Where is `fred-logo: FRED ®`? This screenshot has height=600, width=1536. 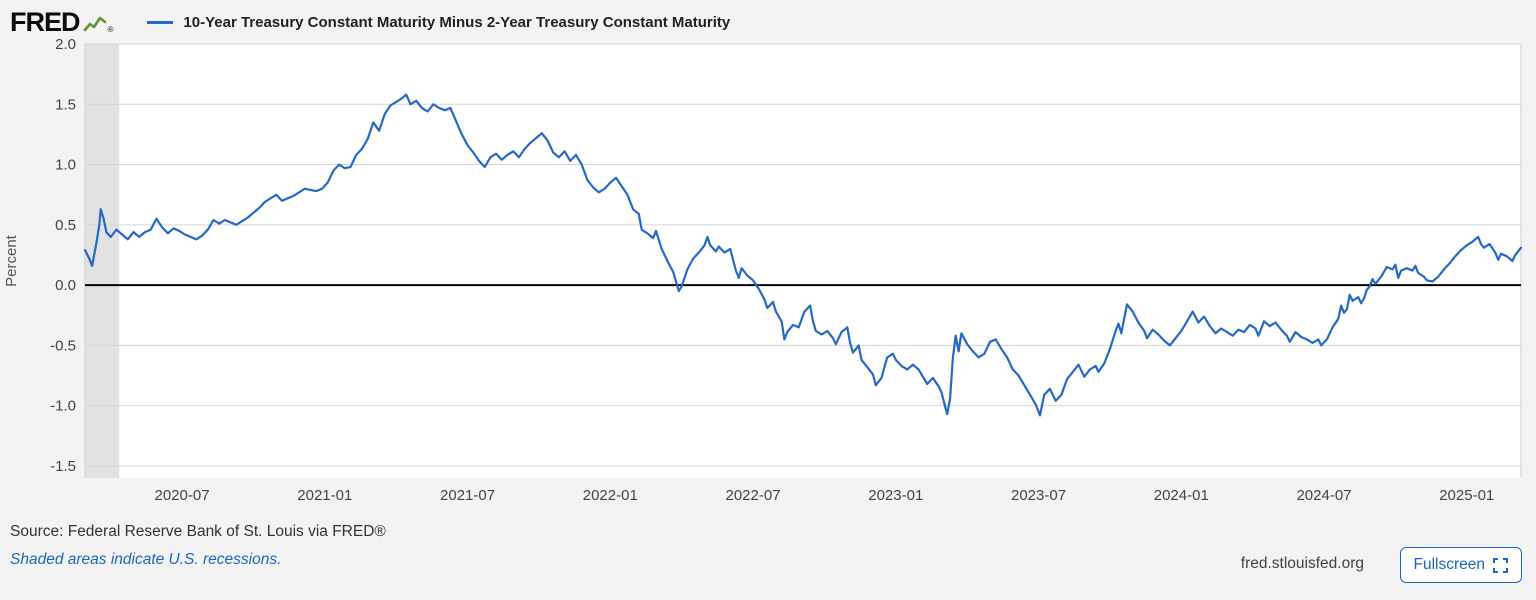
fred-logo: FRED ® is located at coordinates (62, 21).